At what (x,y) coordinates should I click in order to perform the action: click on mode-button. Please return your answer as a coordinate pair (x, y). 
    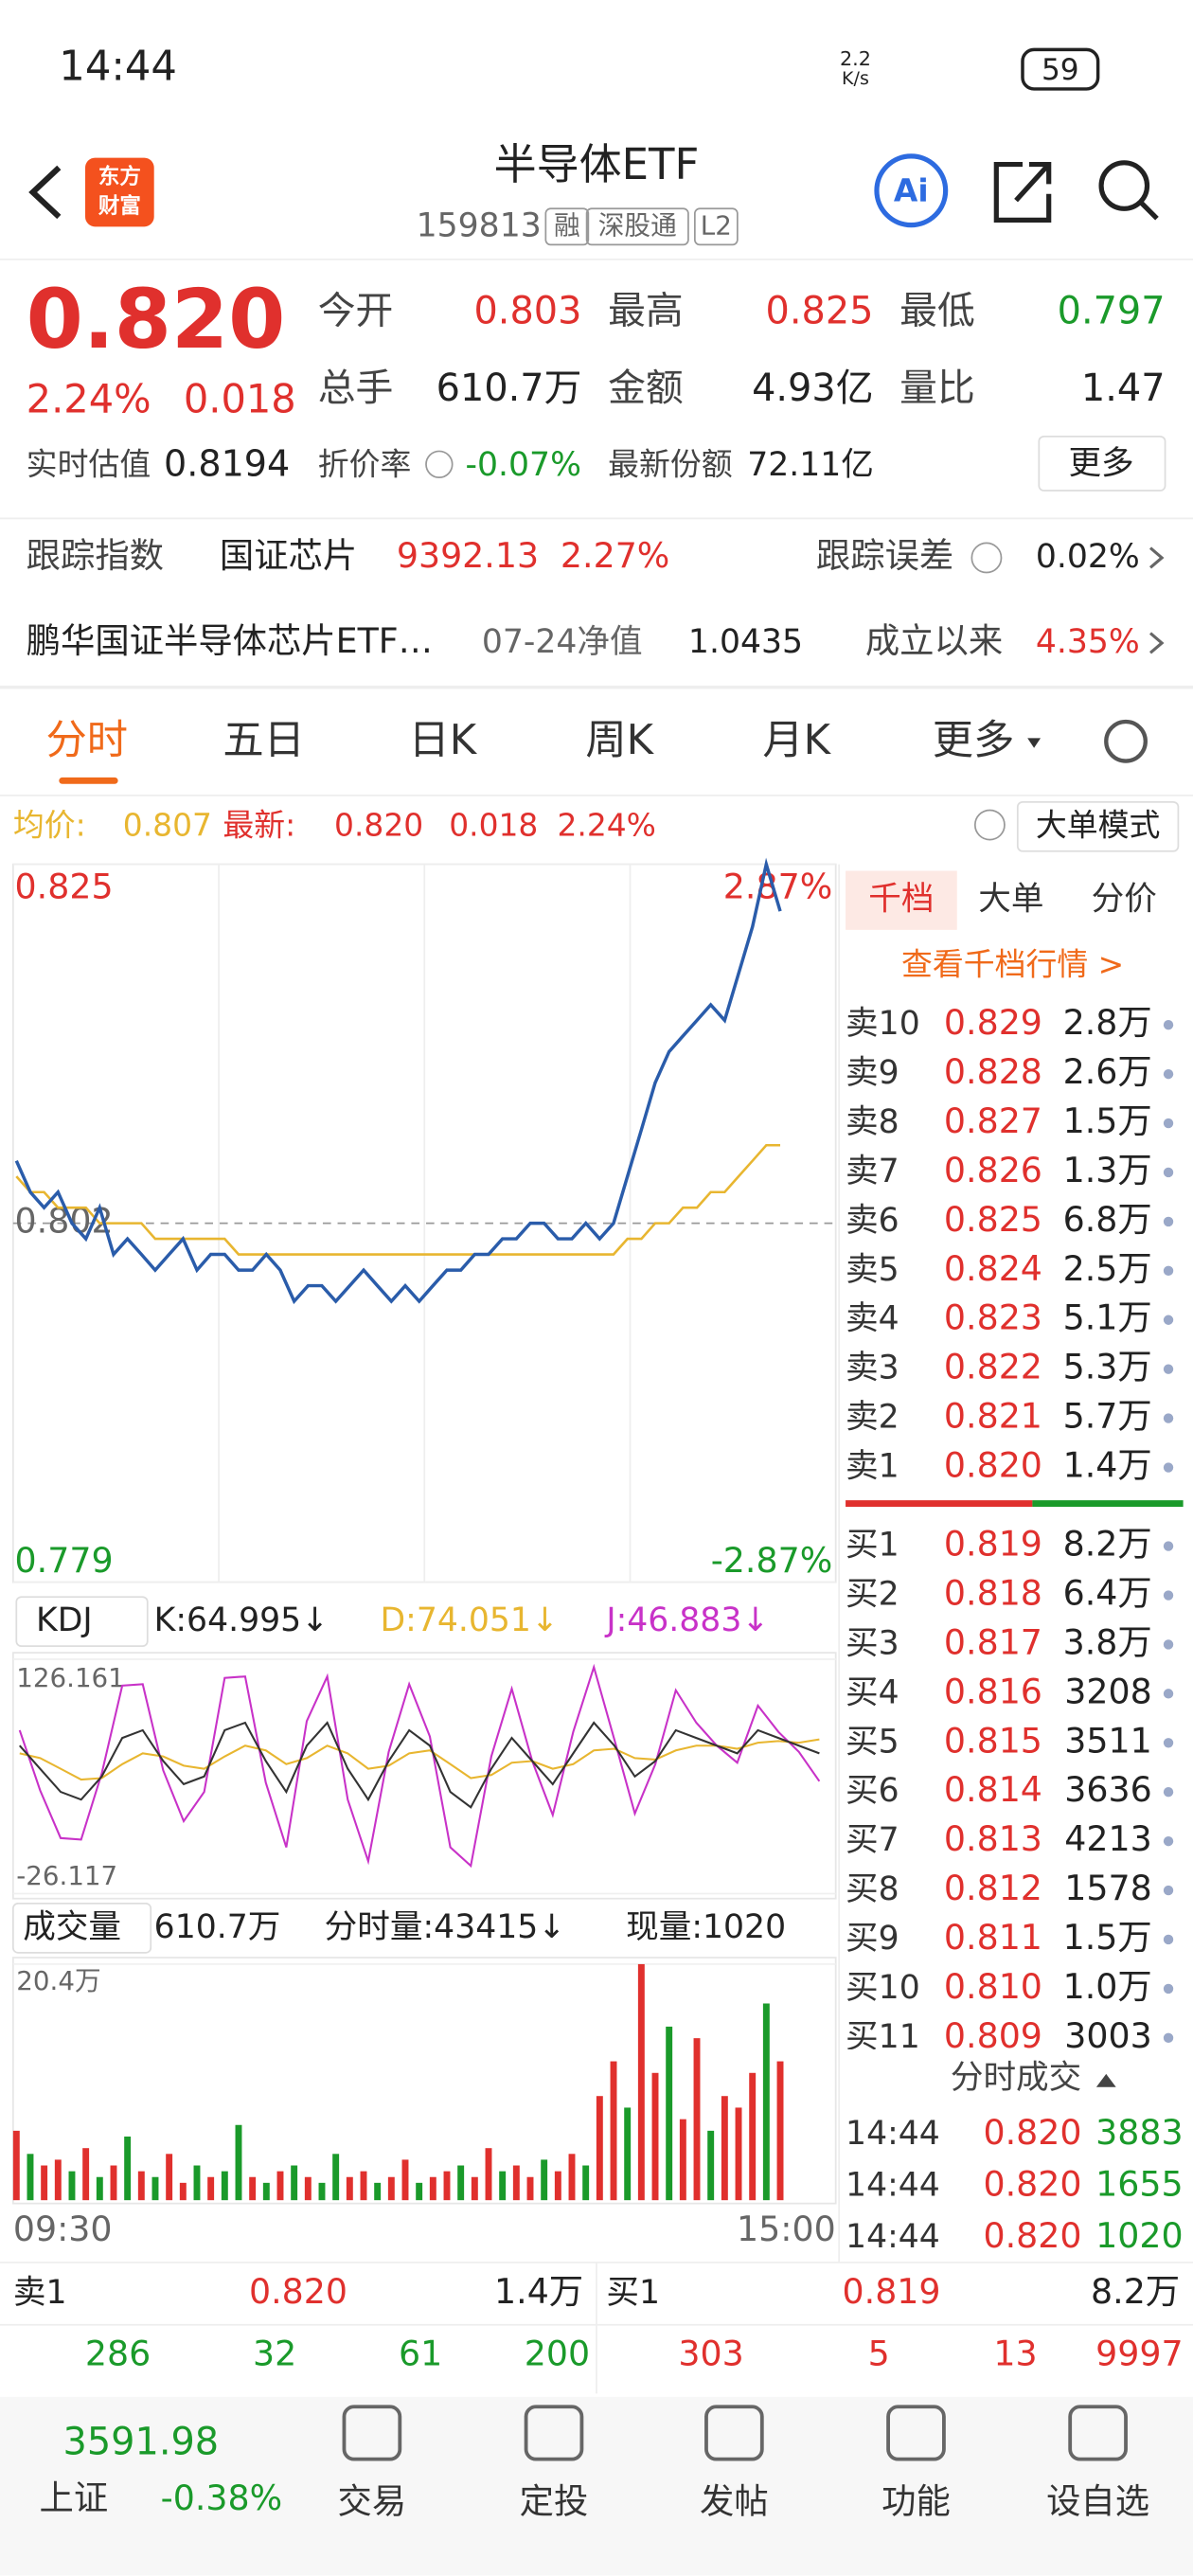
    Looking at the image, I should click on (1098, 826).